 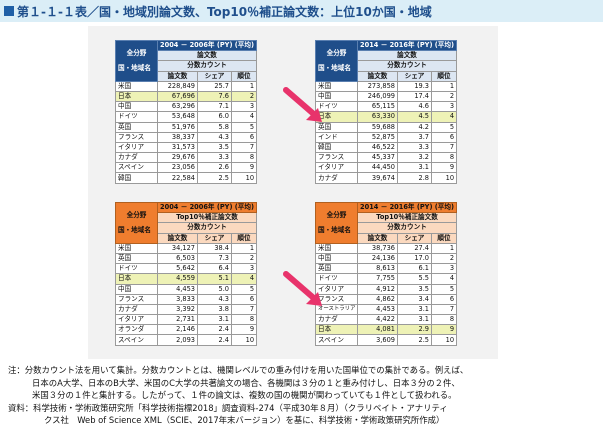 I want to click on country-cell: フランス, so click(x=336, y=158).